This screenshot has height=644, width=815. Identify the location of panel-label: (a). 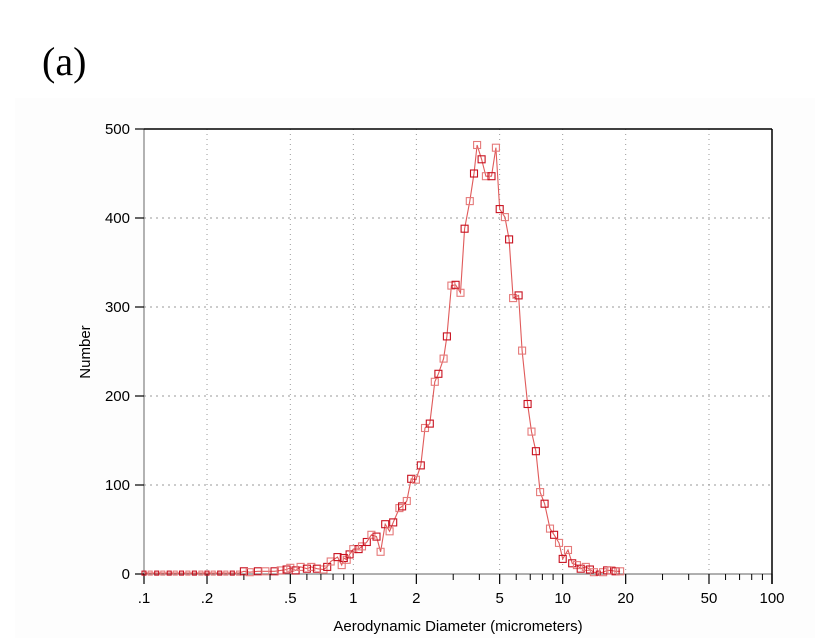
(64, 61).